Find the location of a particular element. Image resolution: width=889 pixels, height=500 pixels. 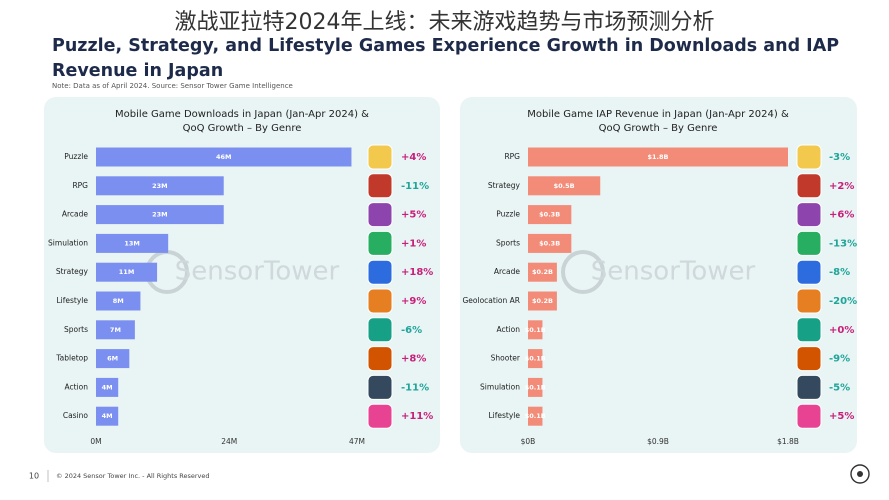

growth-label: +11% is located at coordinates (417, 416).